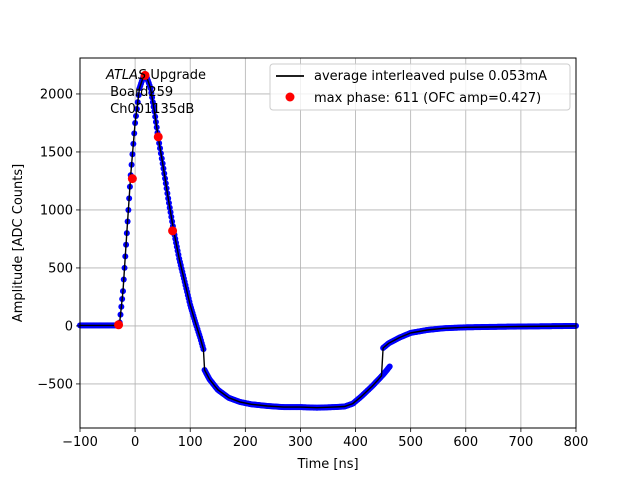  Describe the element at coordinates (150, 109) in the screenshot. I see `annotation-line-3: Ch001135dB` at that location.